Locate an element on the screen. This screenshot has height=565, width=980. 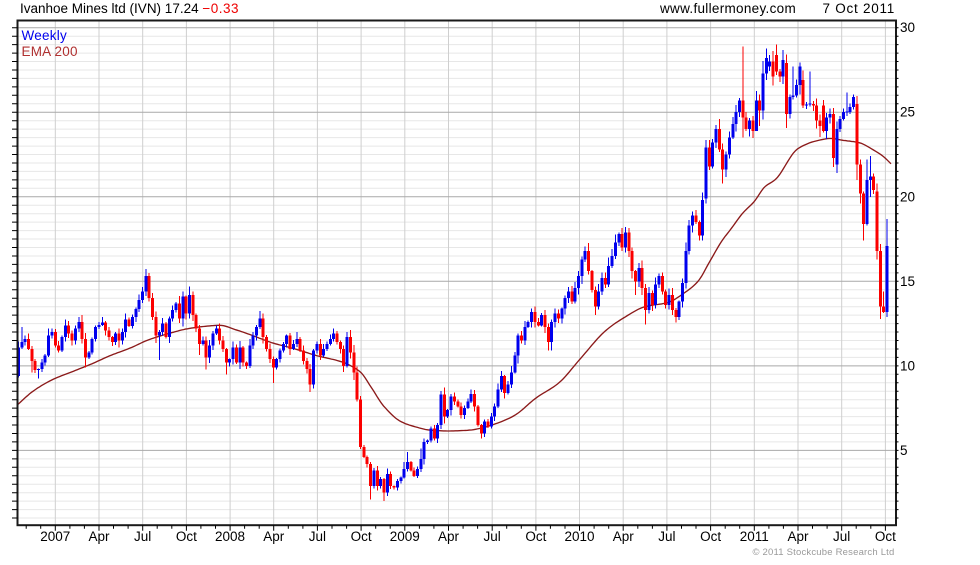
svg-text: 5 is located at coordinates (904, 450).